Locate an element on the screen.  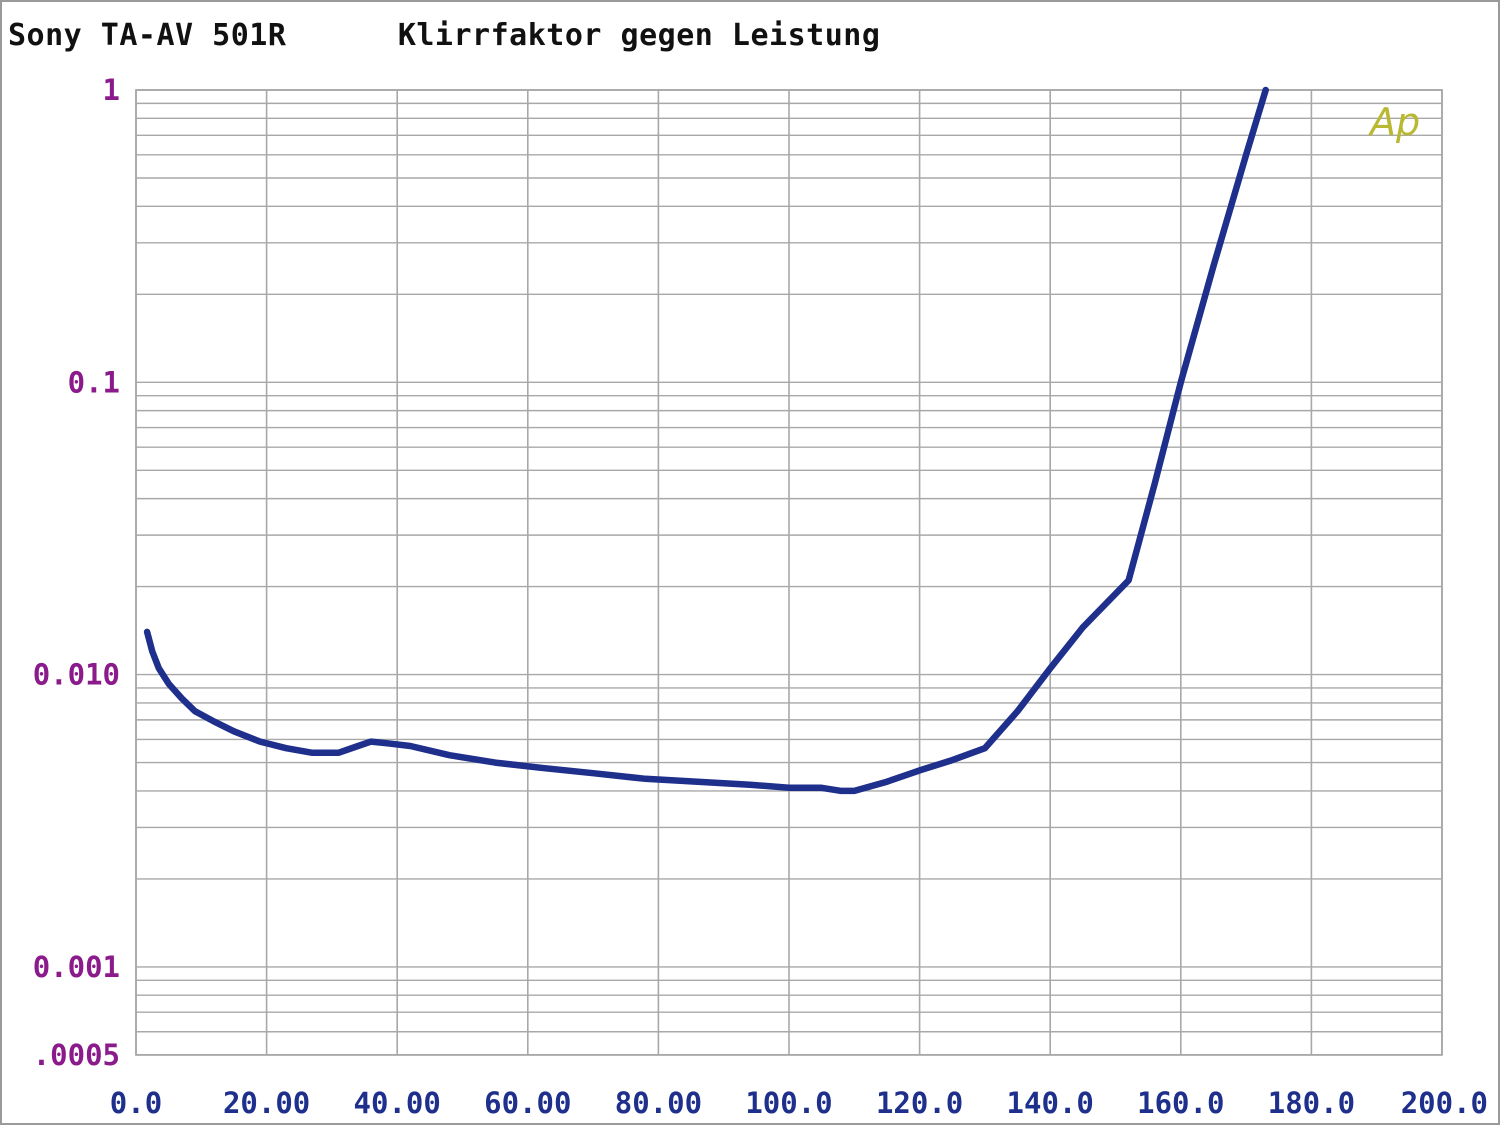
y-tick-label: 0.001 is located at coordinates (76, 967).